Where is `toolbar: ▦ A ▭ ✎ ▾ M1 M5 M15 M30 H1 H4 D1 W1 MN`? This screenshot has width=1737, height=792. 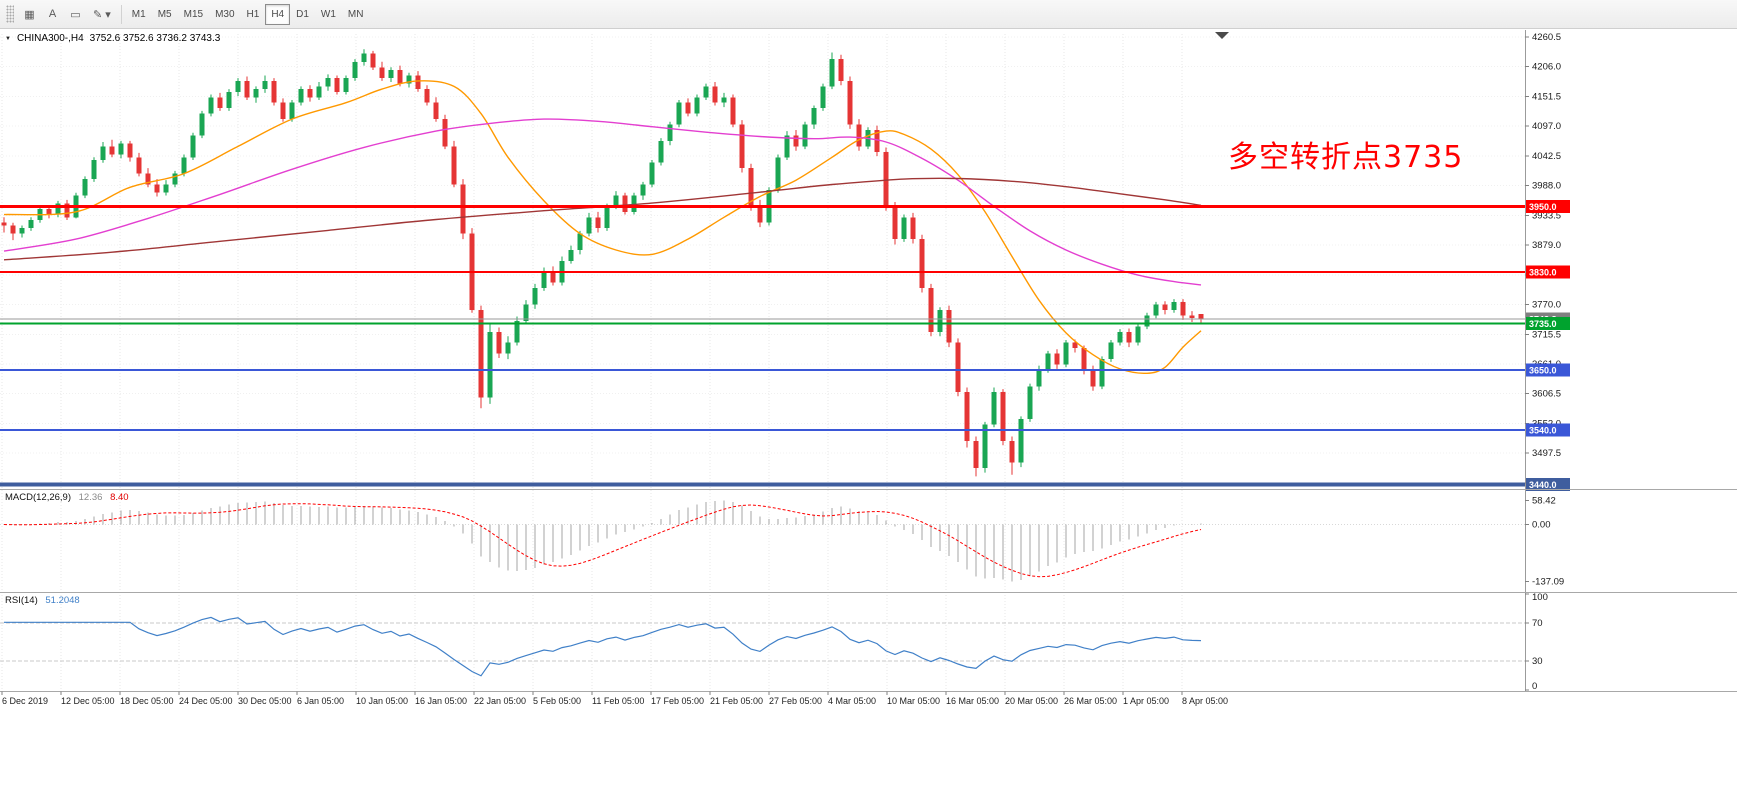
toolbar: ▦ A ▭ ✎ ▾ M1 M5 M15 M30 H1 H4 D1 W1 MN is located at coordinates (868, 14).